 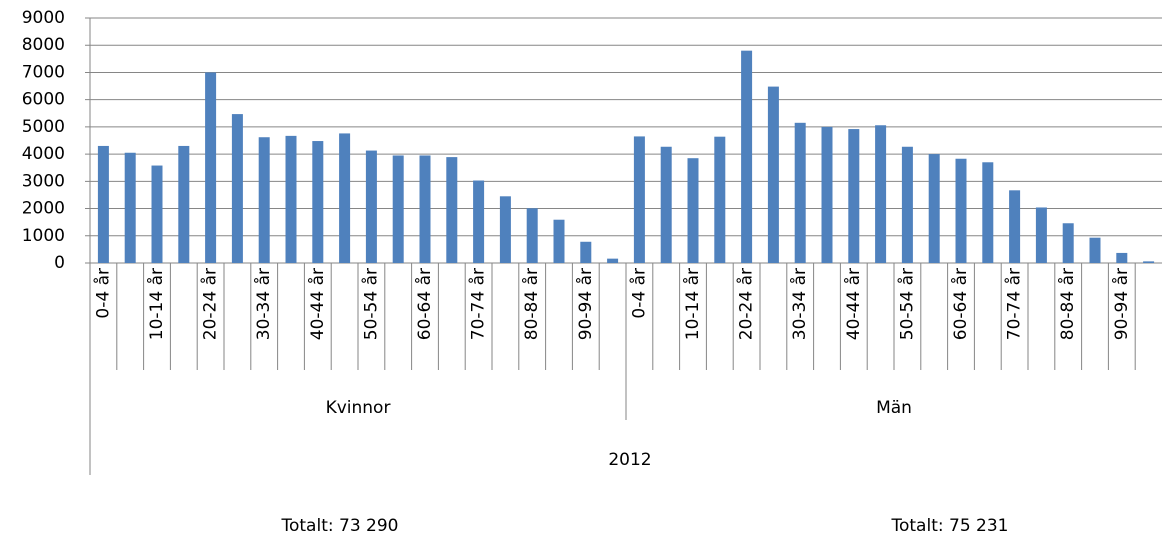 What do you see at coordinates (894, 408) in the screenshot?
I see `group-label: Män` at bounding box center [894, 408].